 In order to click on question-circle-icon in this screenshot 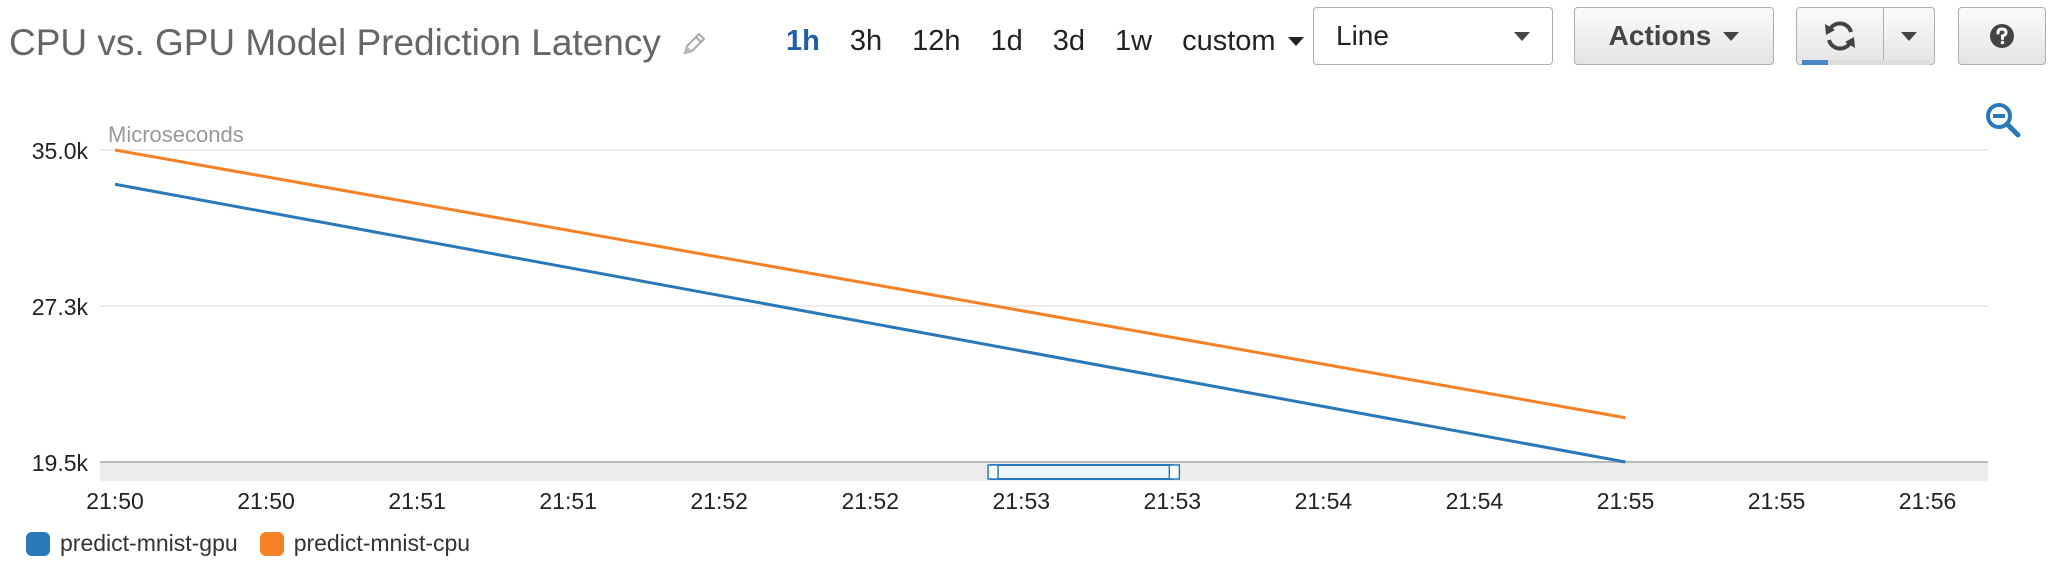, I will do `click(2002, 36)`.